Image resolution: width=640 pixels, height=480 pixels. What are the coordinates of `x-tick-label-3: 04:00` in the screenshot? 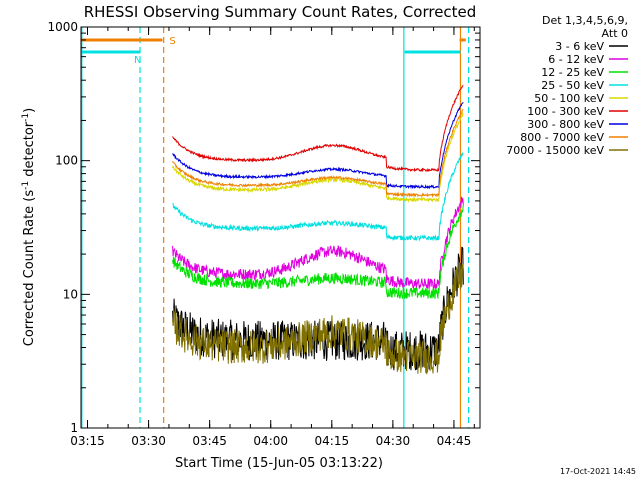 It's located at (270, 441).